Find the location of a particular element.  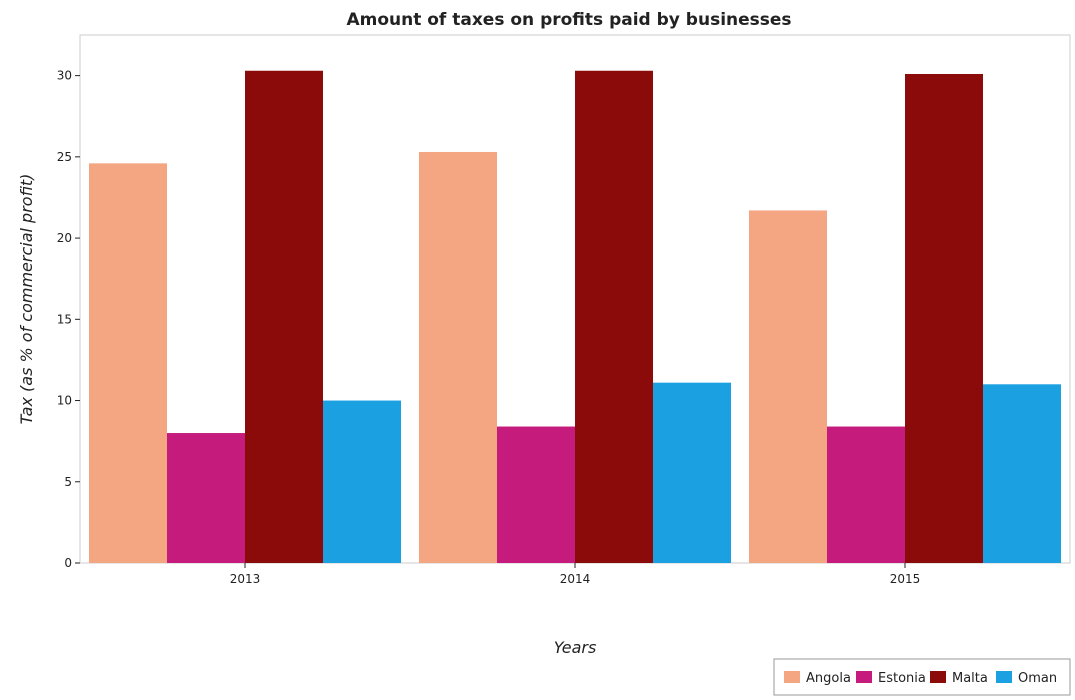

bar-estonia-2013 is located at coordinates (206, 498).